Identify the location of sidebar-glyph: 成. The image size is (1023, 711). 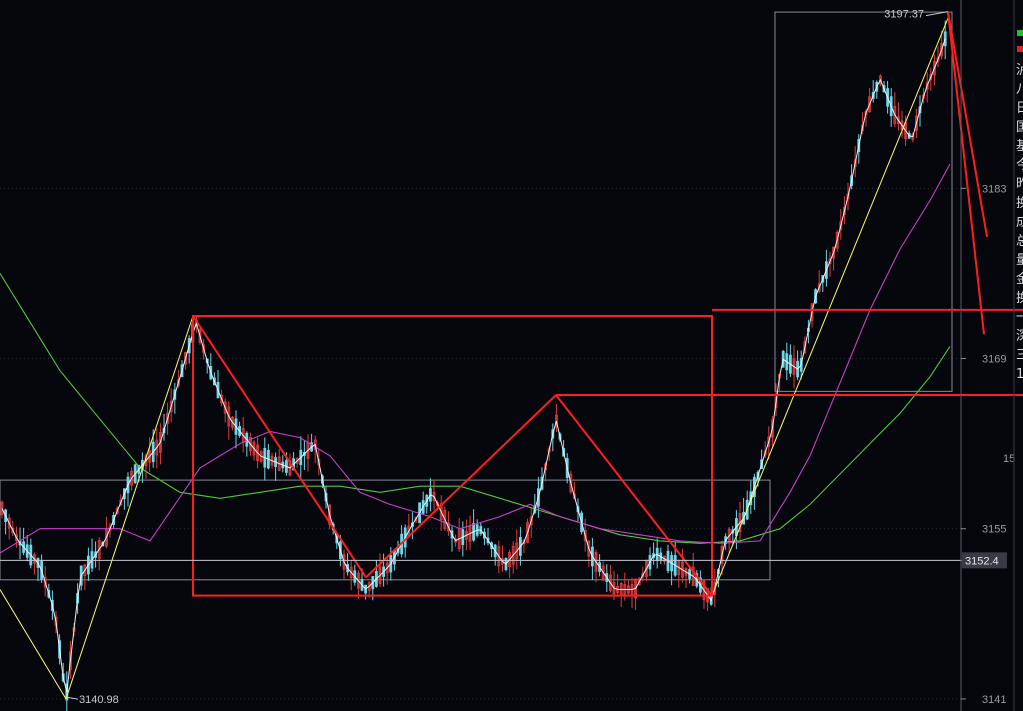
(1019, 222).